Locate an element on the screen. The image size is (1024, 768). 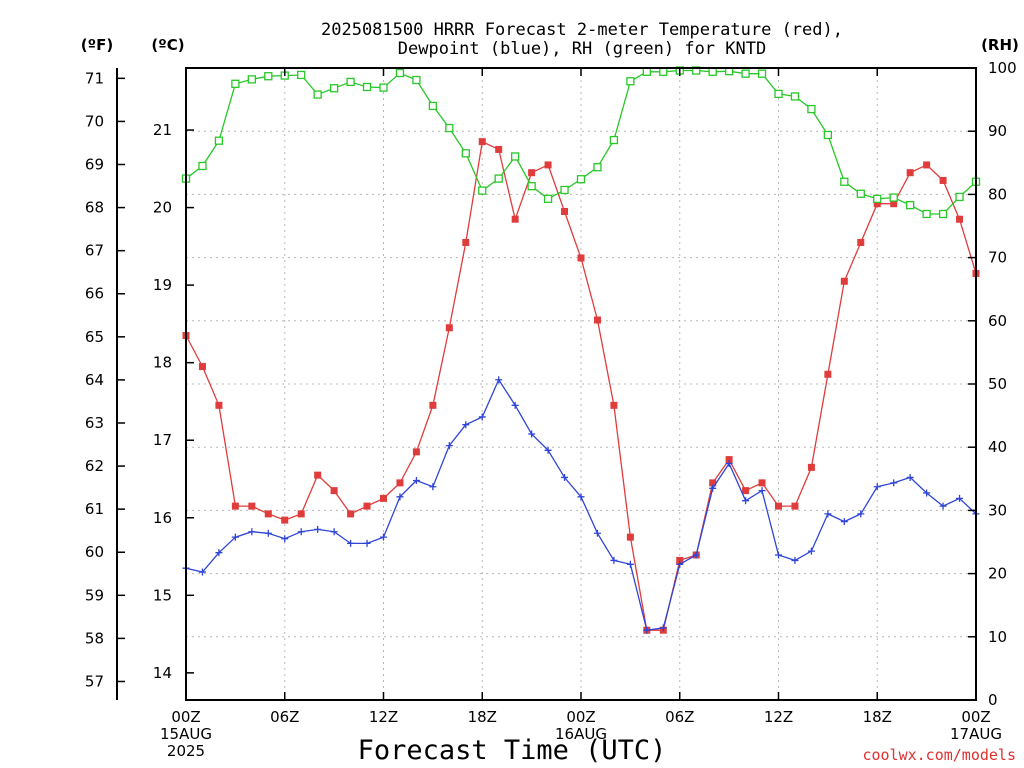
fahrenheit-tick-label: 68 is located at coordinates (94, 208).